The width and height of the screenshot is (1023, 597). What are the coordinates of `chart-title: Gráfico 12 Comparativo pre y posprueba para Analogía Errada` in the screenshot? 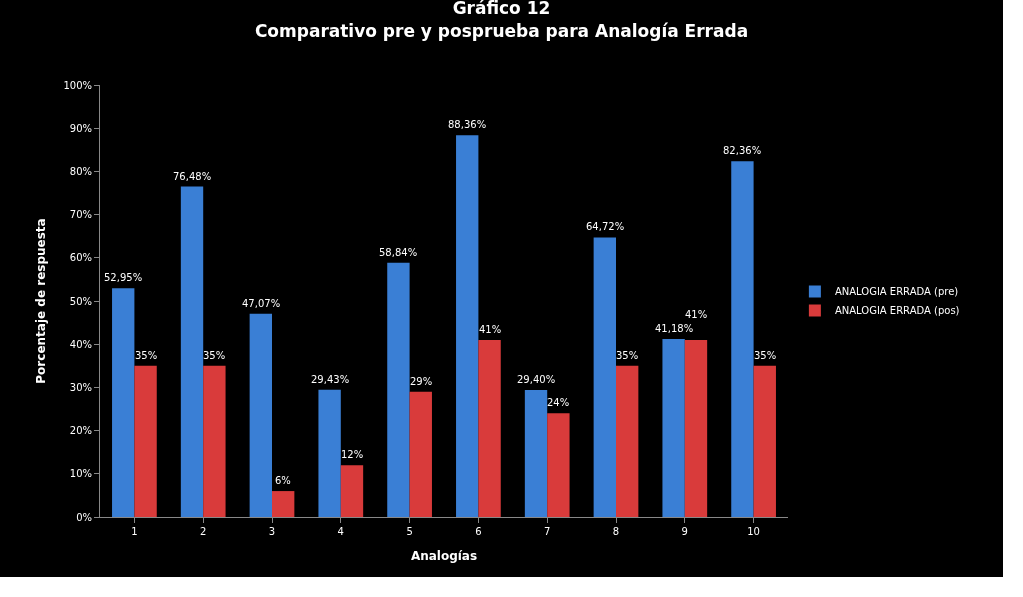 It's located at (501, 20).